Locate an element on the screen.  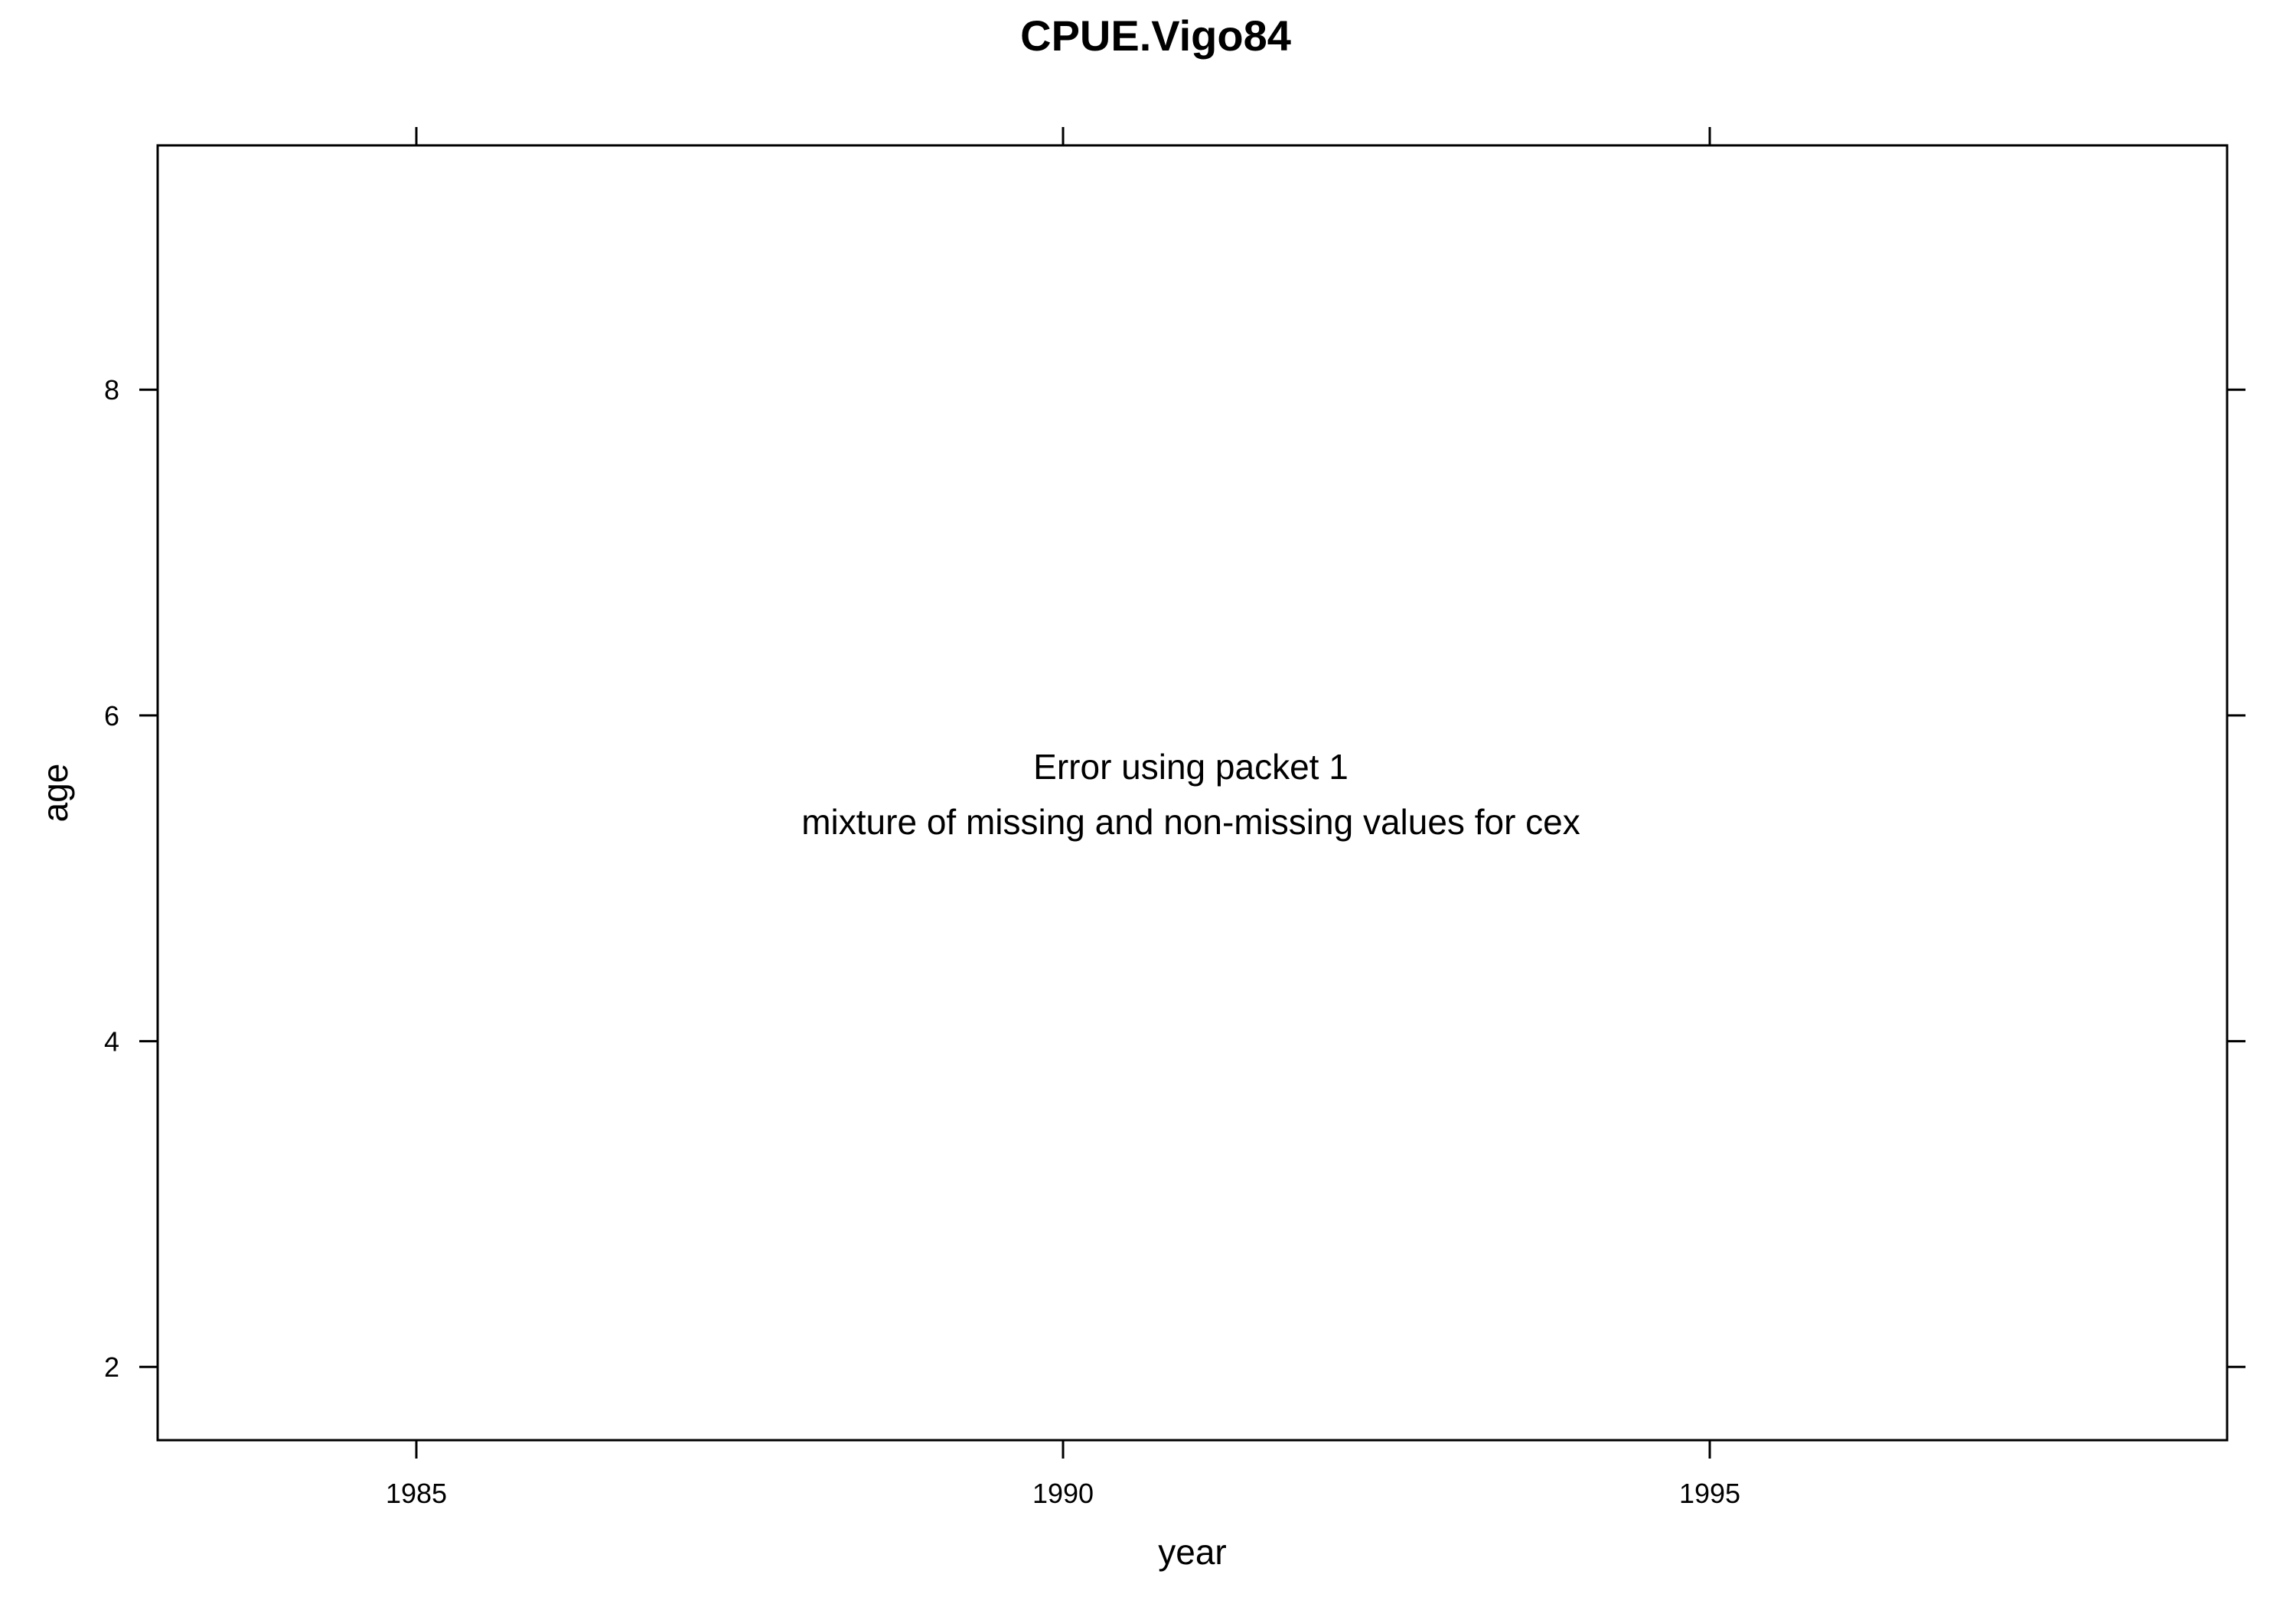
x-tick-label: 1995 is located at coordinates (1709, 1493).